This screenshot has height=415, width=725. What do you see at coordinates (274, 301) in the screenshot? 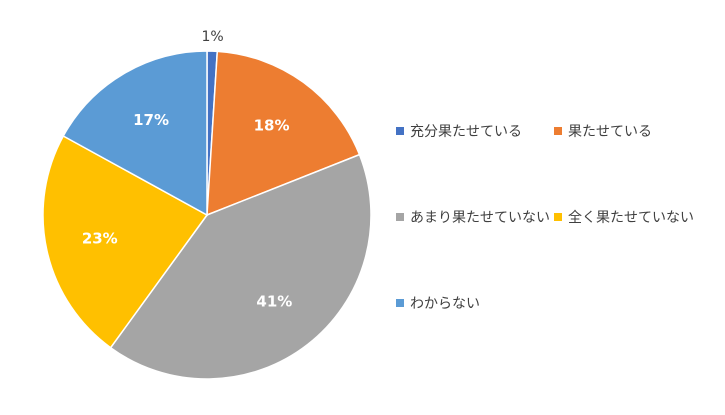
I see `slice-label-2: 41%` at bounding box center [274, 301].